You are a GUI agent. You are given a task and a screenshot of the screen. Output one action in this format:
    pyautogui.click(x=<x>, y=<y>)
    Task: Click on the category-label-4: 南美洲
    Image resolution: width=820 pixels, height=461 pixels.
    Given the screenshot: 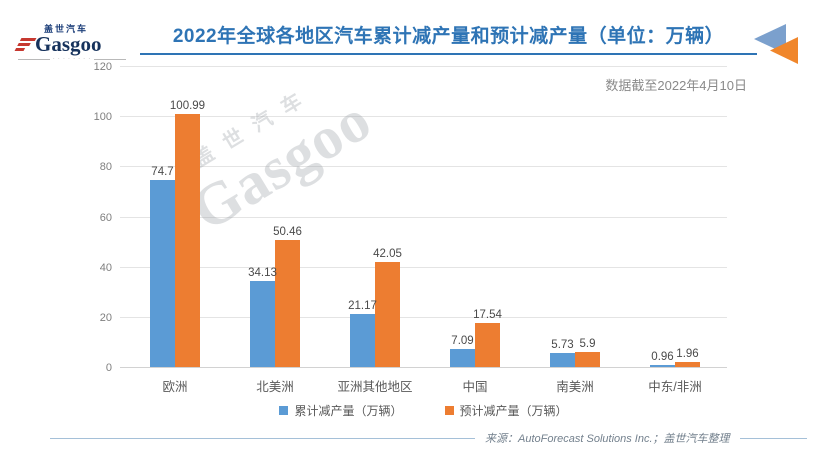 What is the action you would take?
    pyautogui.click(x=575, y=387)
    